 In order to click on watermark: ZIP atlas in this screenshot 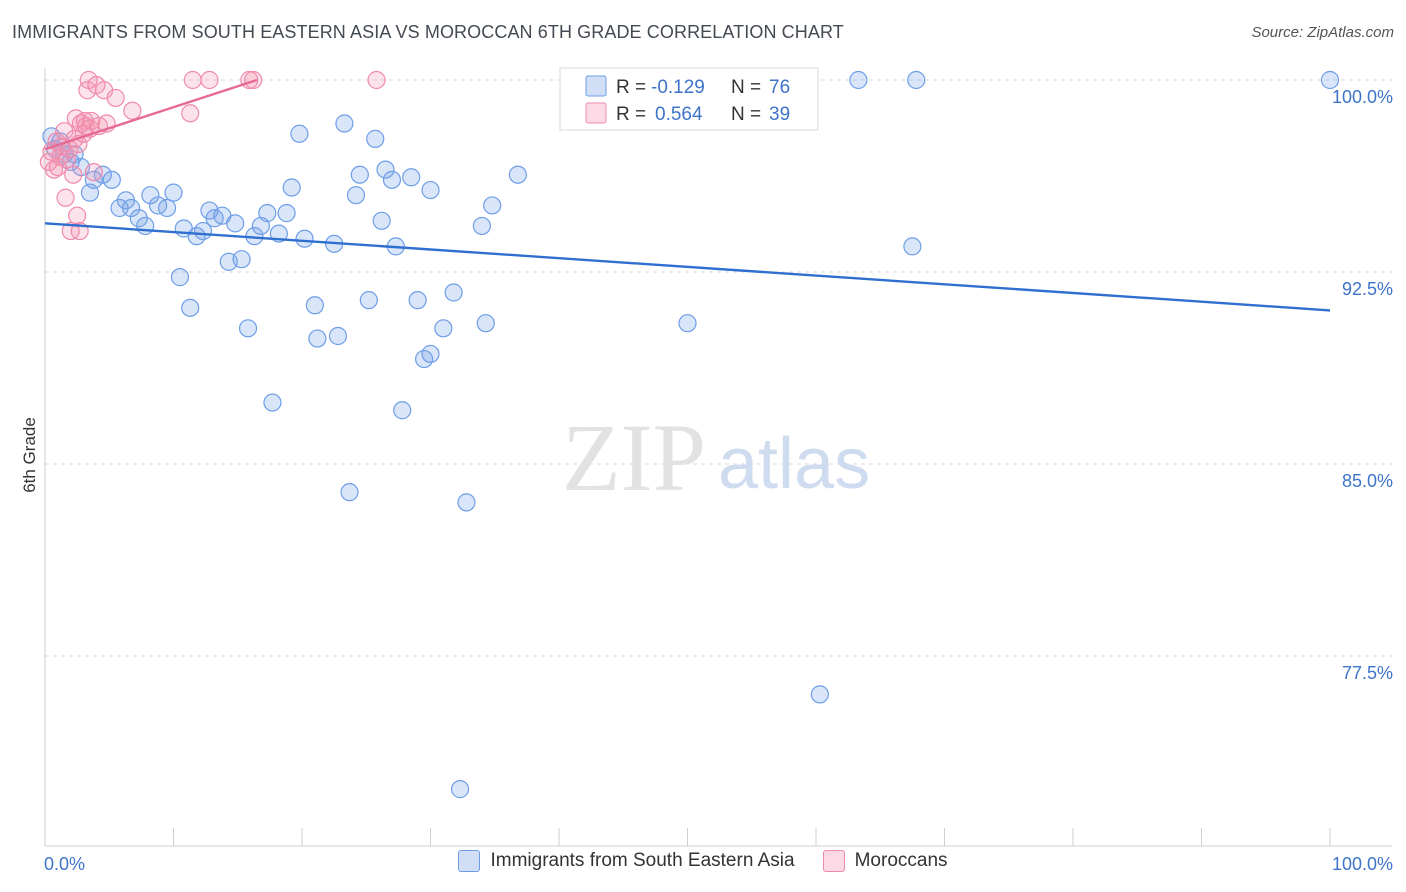, I will do `click(716, 457)`.